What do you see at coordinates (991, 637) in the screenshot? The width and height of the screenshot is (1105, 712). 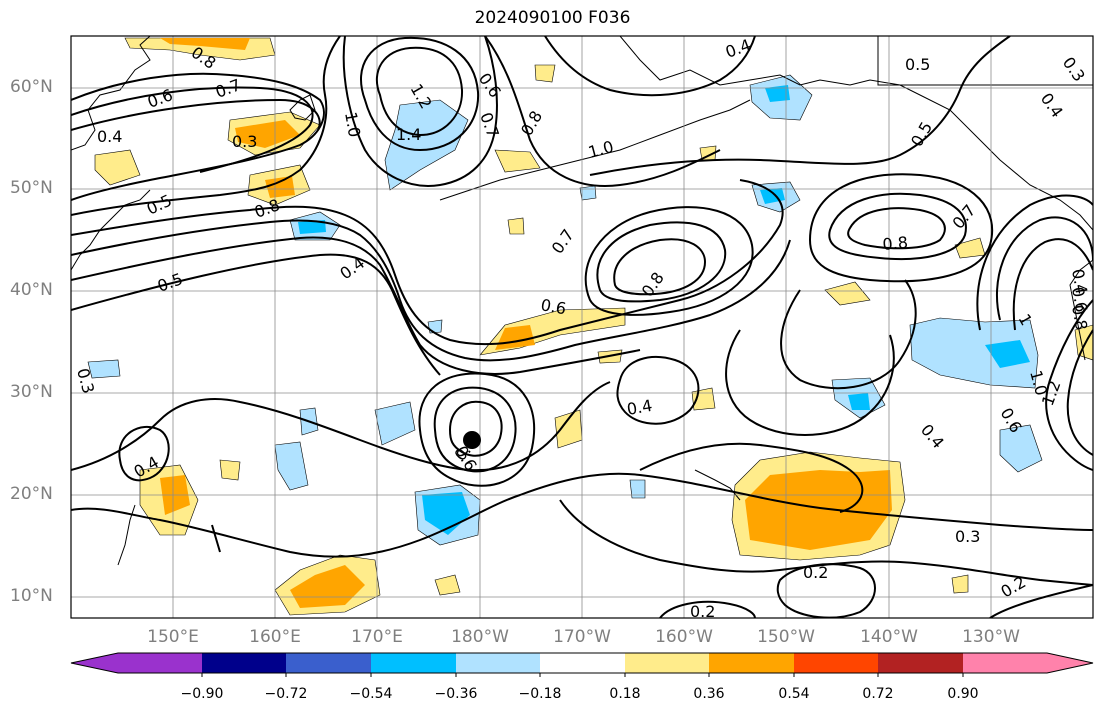 I see `lon-label: 130°W` at bounding box center [991, 637].